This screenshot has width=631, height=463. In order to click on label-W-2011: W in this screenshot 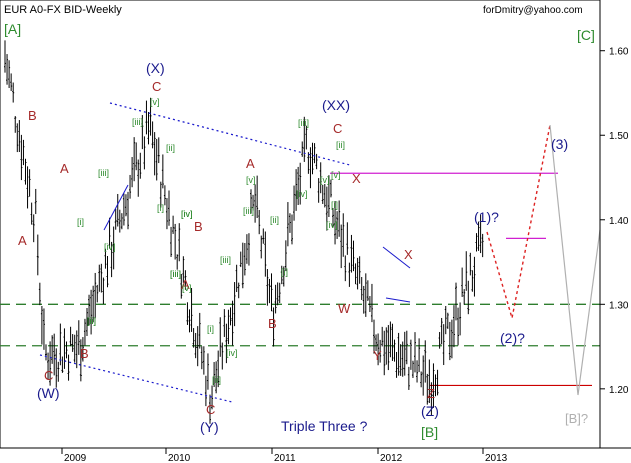, I will do `click(344, 308)`.